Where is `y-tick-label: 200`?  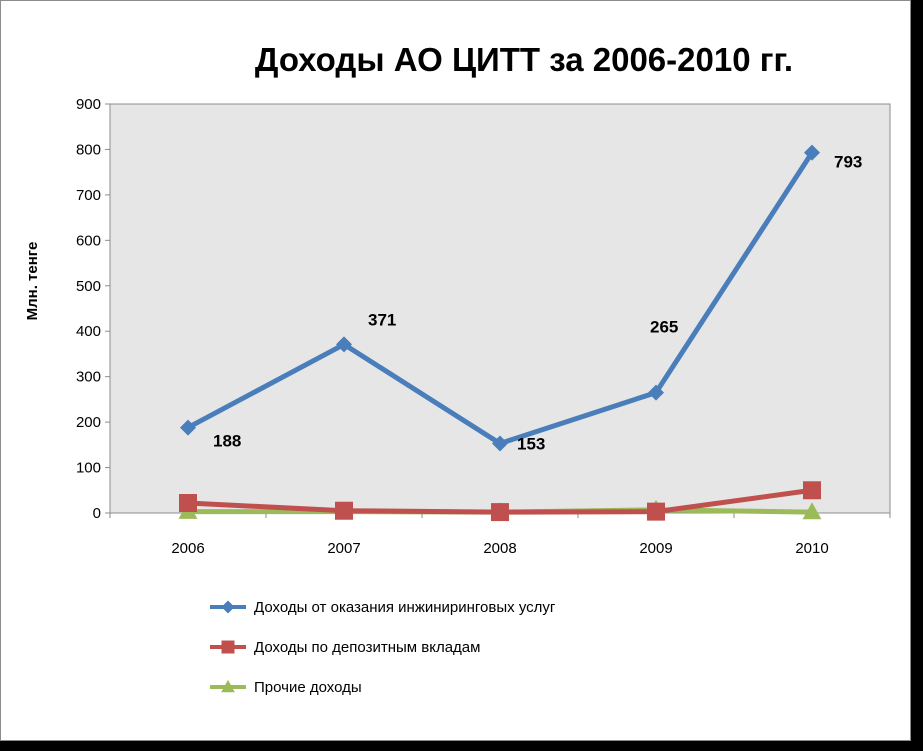 y-tick-label: 200 is located at coordinates (88, 422).